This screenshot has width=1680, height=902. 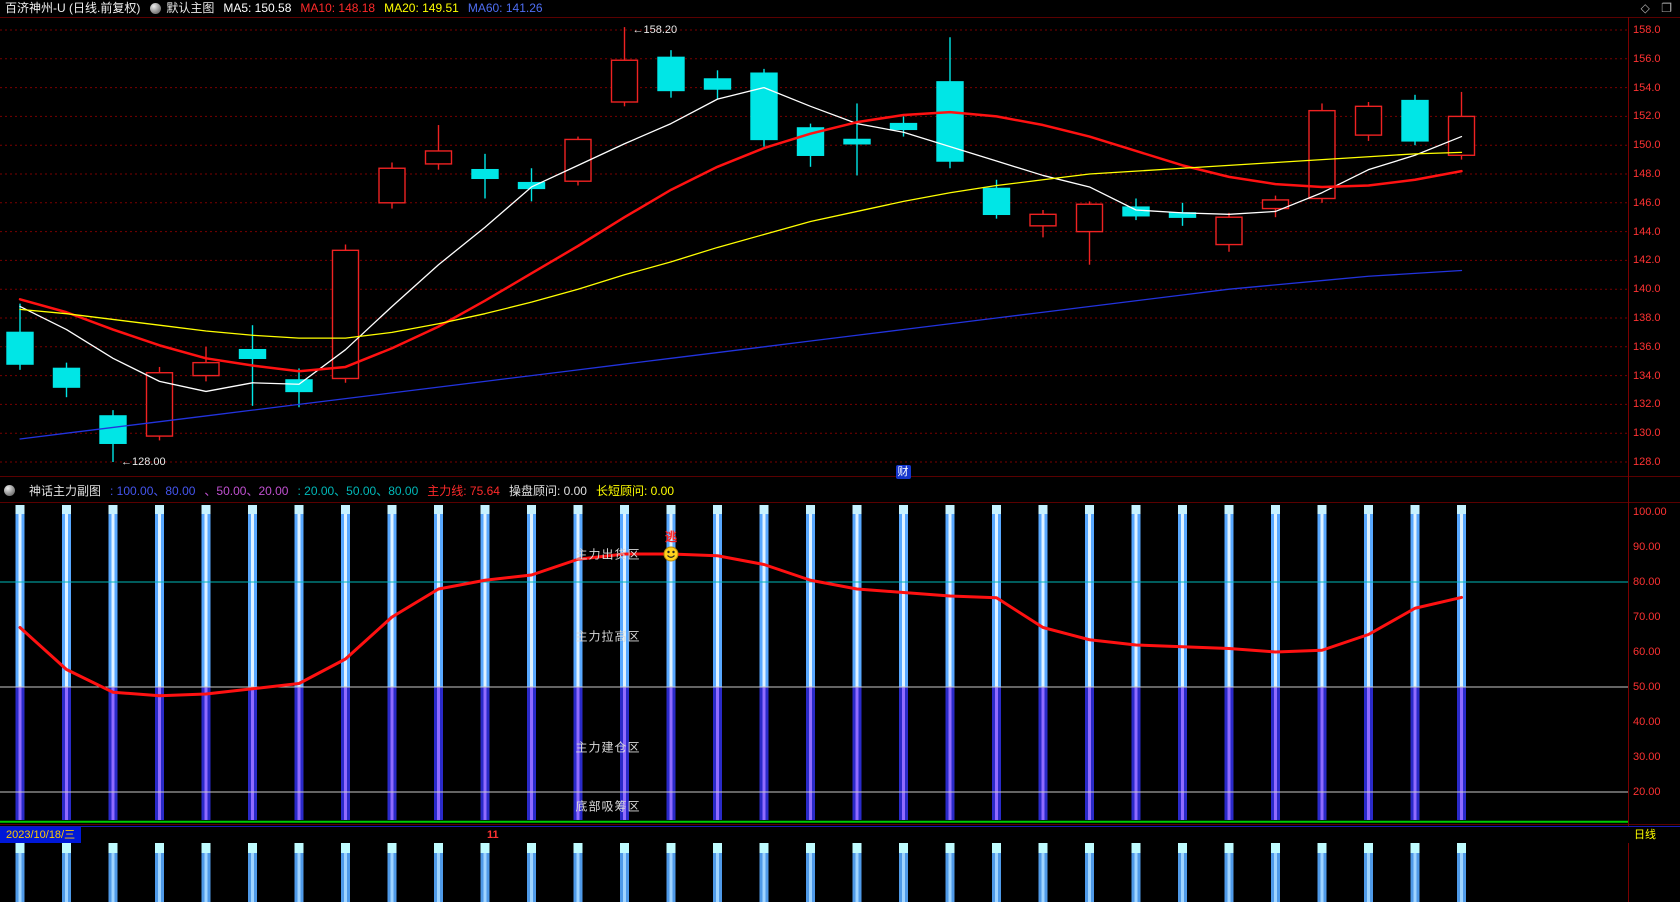 What do you see at coordinates (1645, 8) in the screenshot?
I see `diamond-icon: ◇` at bounding box center [1645, 8].